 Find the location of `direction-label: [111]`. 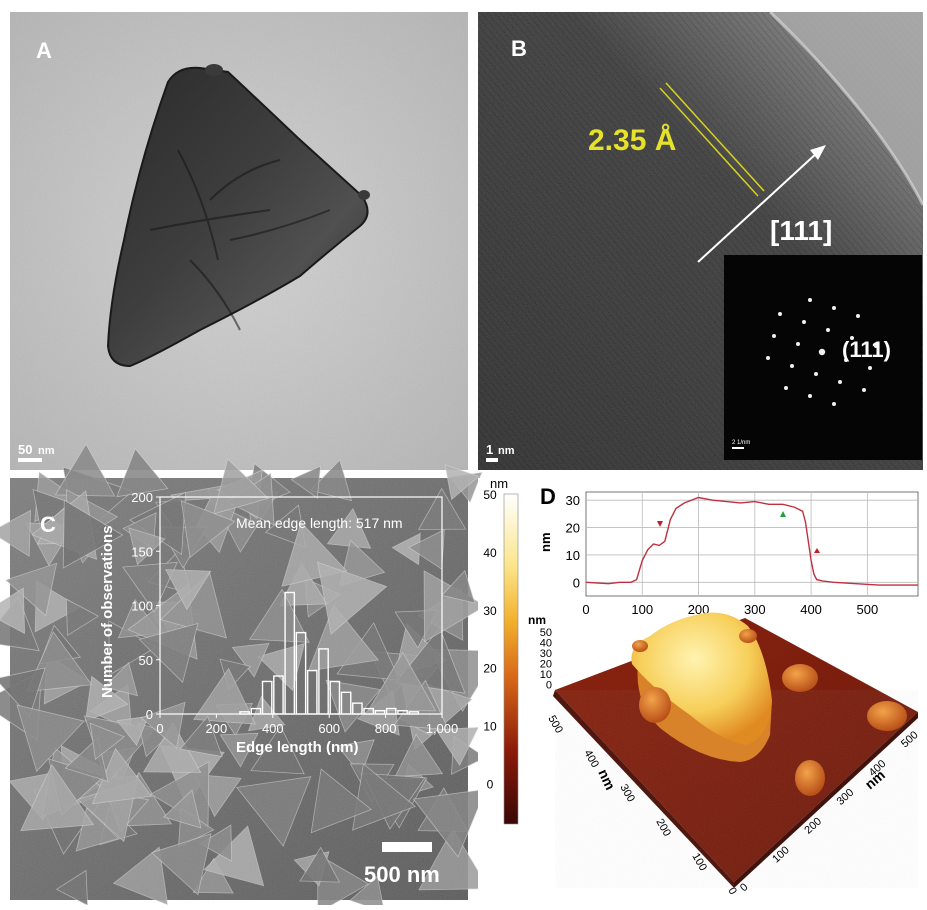

direction-label: [111] is located at coordinates (801, 230).